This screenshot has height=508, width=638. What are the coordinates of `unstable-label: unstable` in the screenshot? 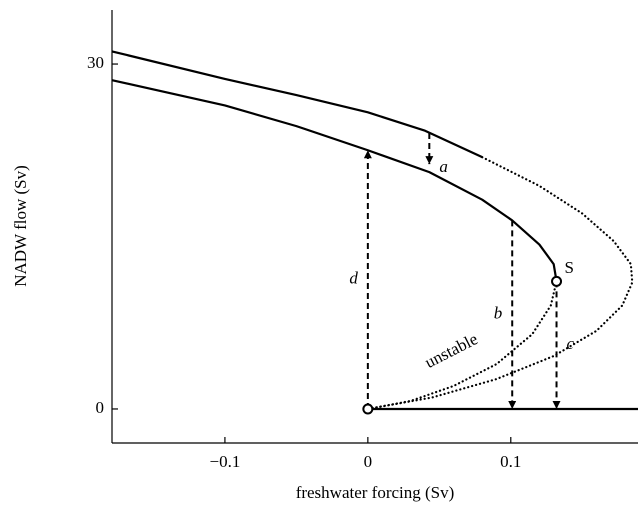 It's located at (451, 350).